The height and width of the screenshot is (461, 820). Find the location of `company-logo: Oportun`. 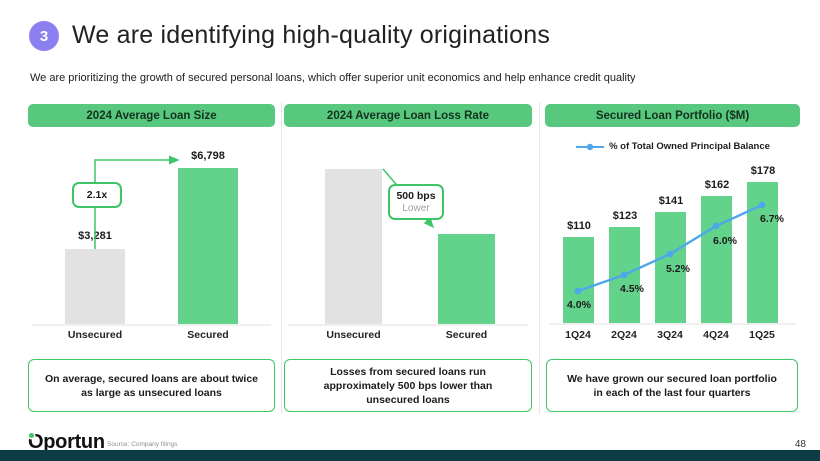

company-logo: Oportun is located at coordinates (66, 442).